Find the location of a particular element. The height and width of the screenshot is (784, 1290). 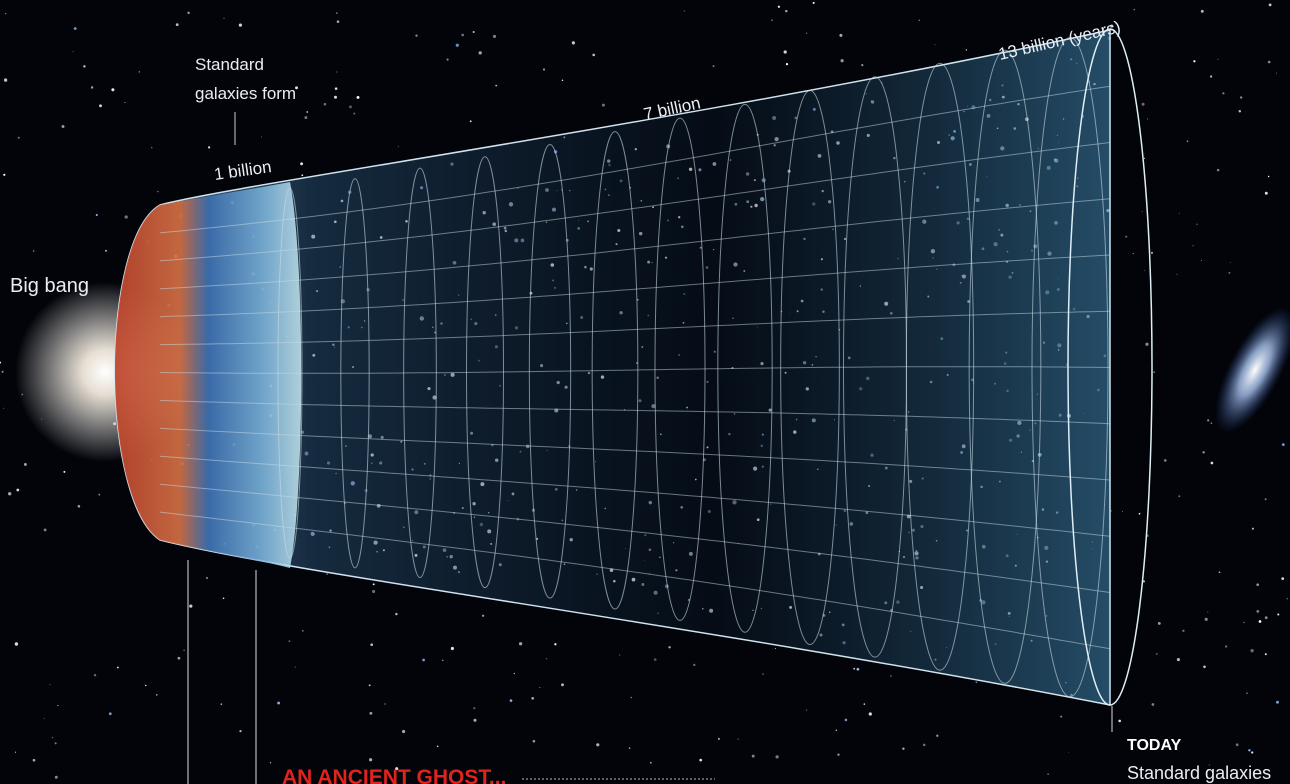

early-universe-layers is located at coordinates (208, 375).